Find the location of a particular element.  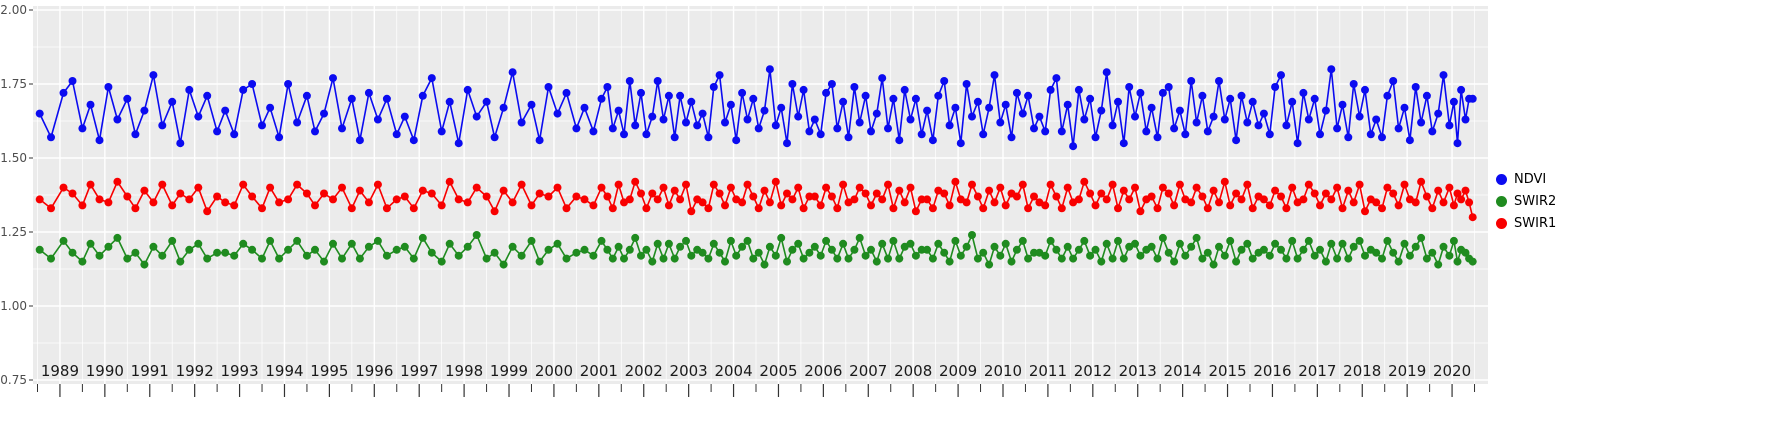

x-axis-year-label: 1993 is located at coordinates (239, 371).